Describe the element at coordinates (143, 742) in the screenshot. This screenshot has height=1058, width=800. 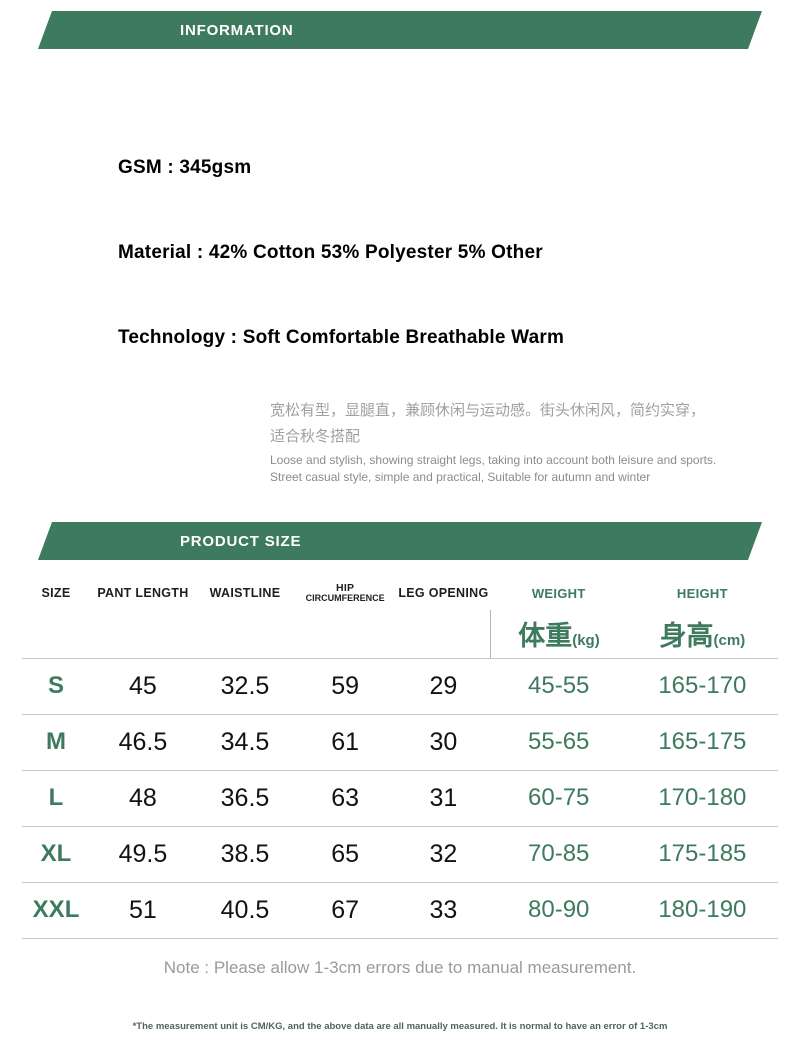
I see `pant-length-value: 46.5` at that location.